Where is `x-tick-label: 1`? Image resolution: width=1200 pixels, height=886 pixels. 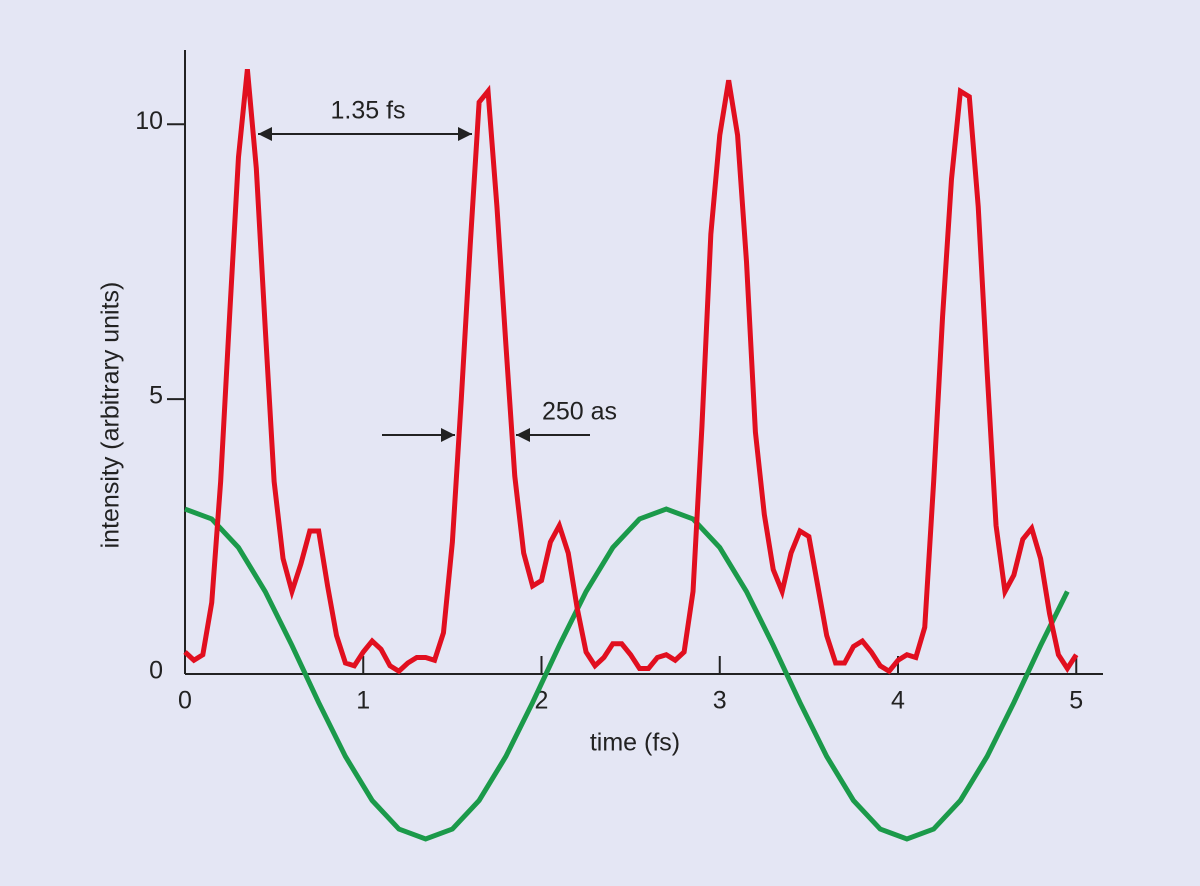 x-tick-label: 1 is located at coordinates (363, 701).